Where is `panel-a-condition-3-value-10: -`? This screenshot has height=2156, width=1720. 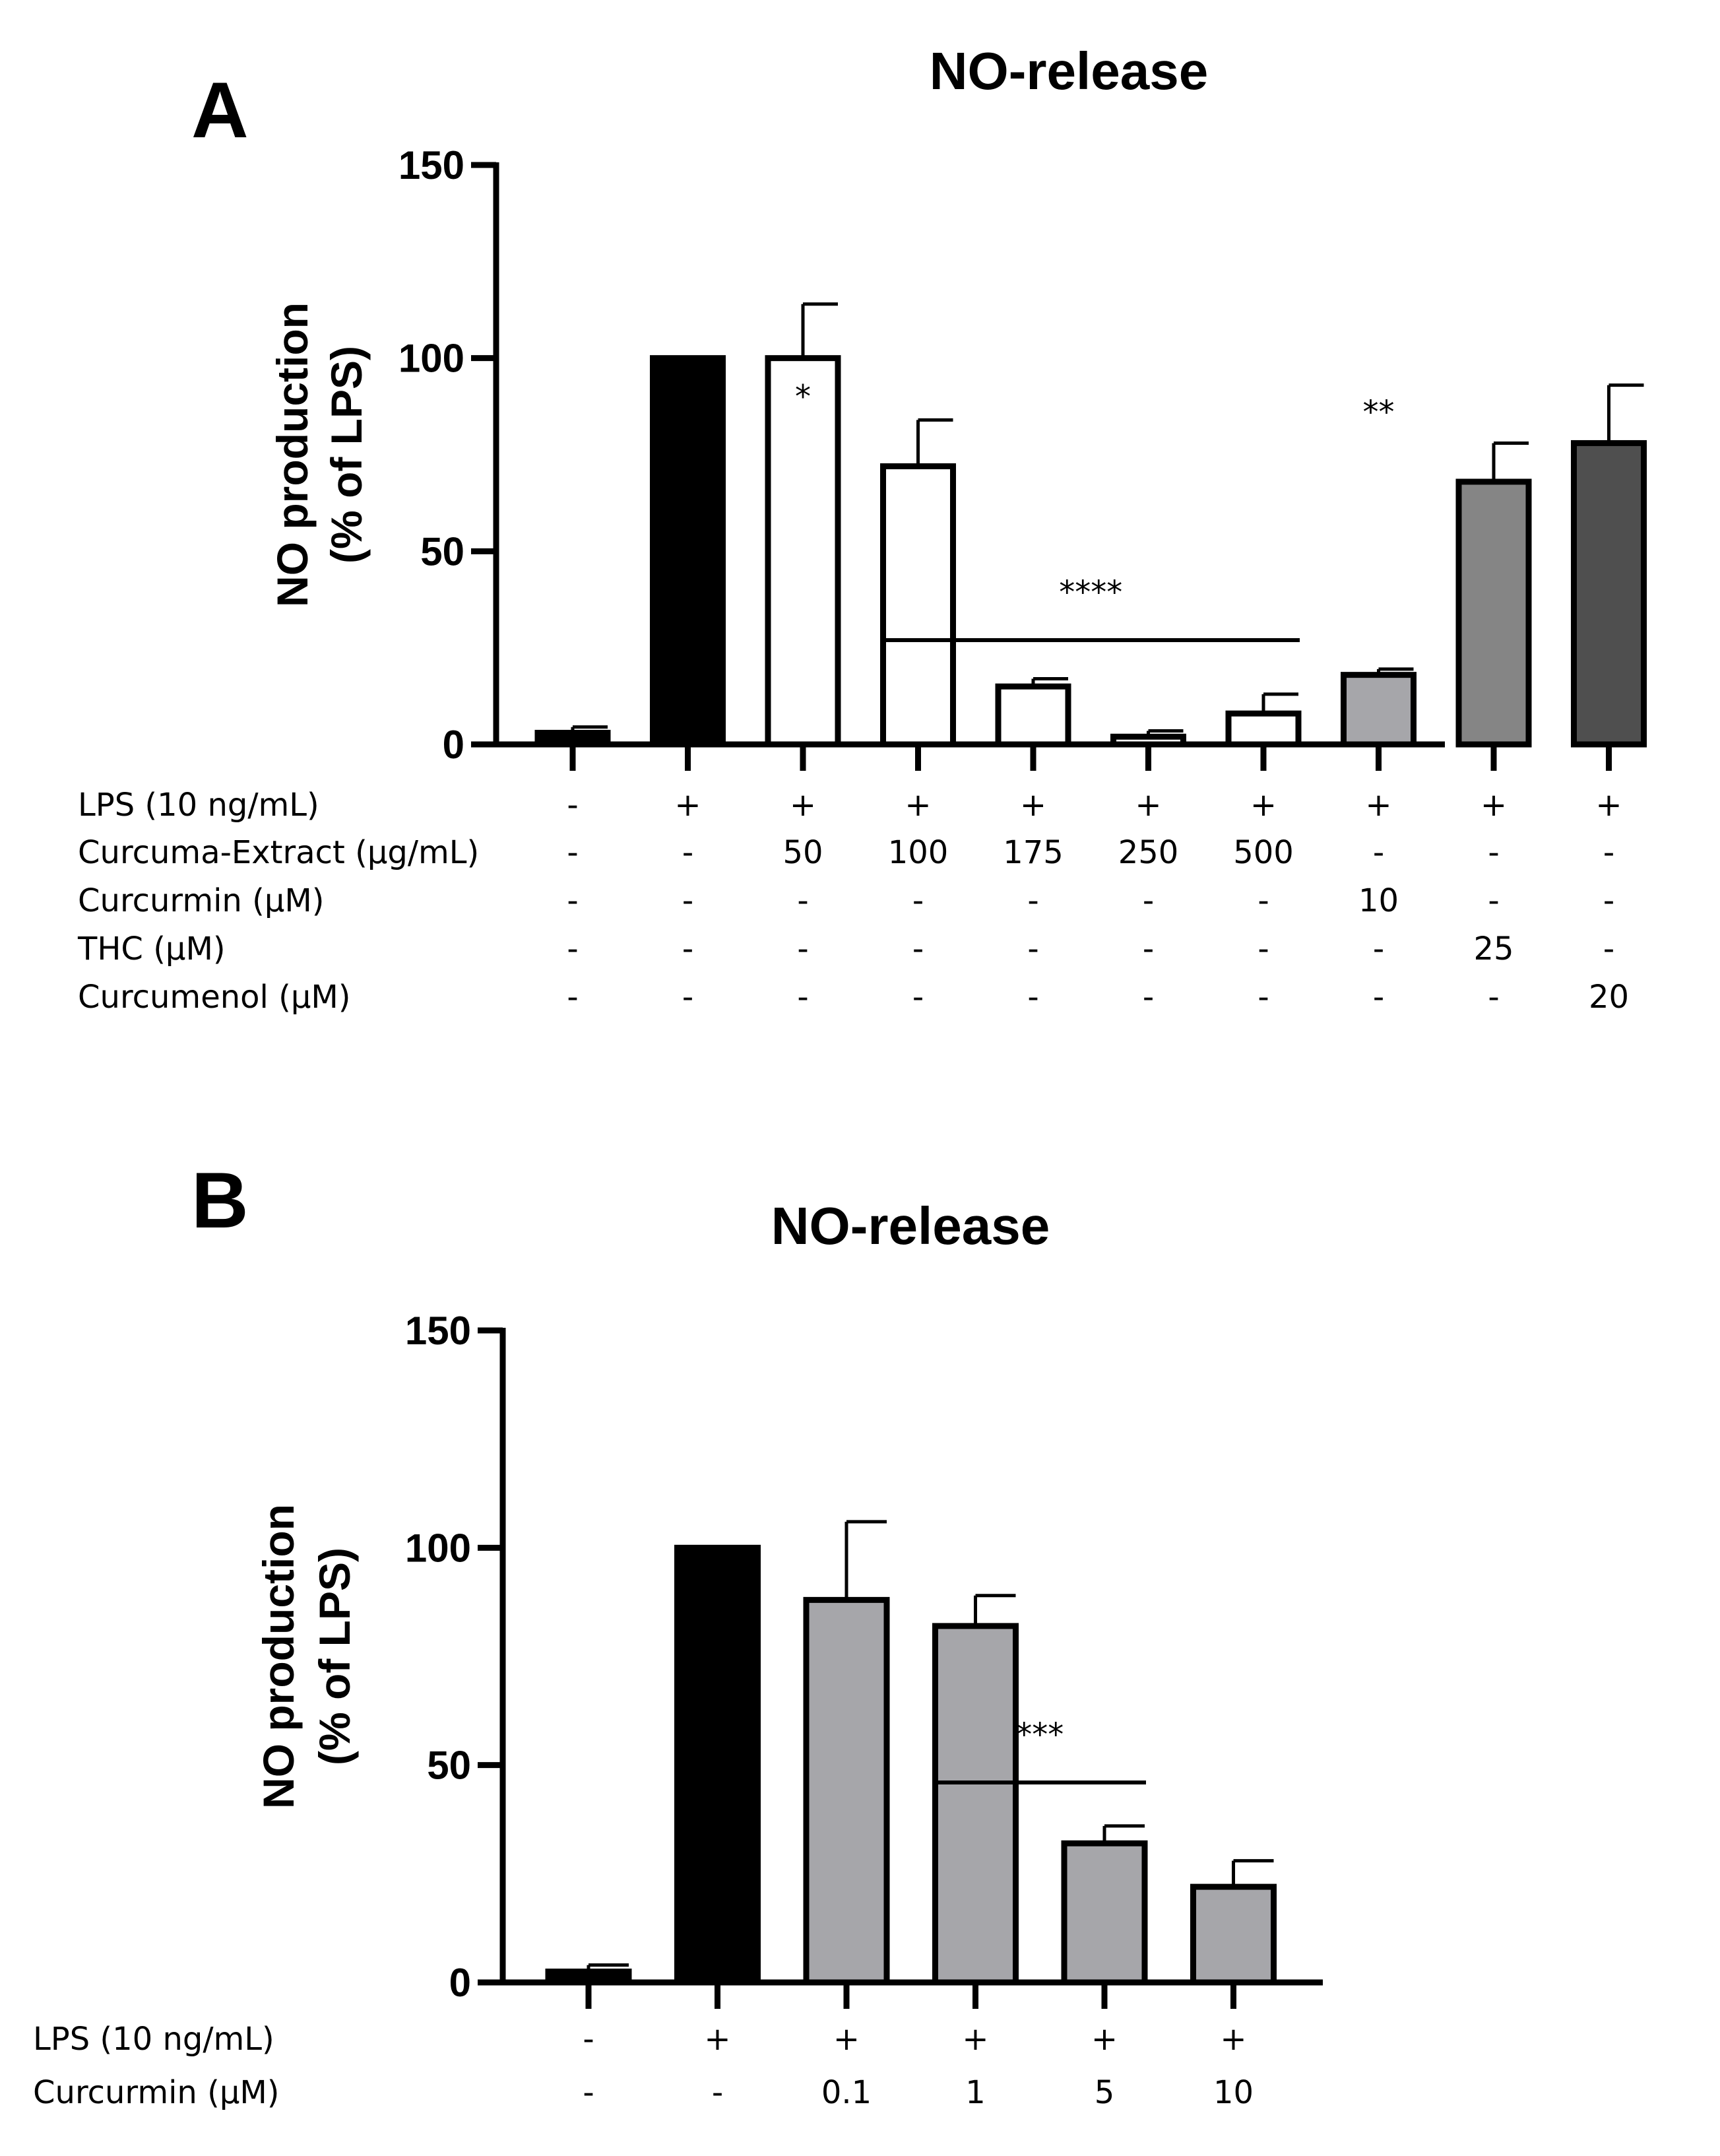 panel-a-condition-3-value-10: - is located at coordinates (1608, 901).